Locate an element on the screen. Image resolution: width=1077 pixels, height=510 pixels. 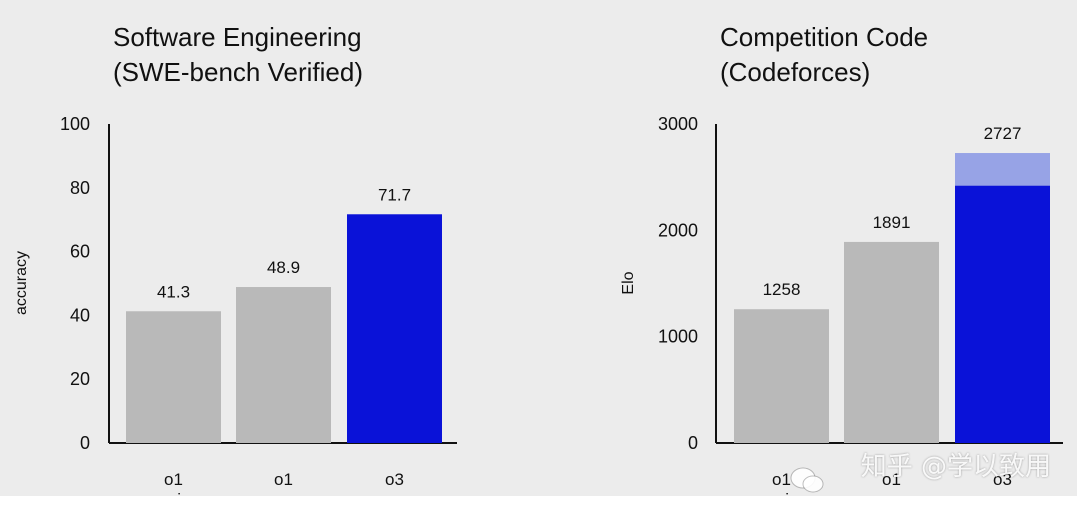
y-tick-label: 2000 is located at coordinates (678, 230).